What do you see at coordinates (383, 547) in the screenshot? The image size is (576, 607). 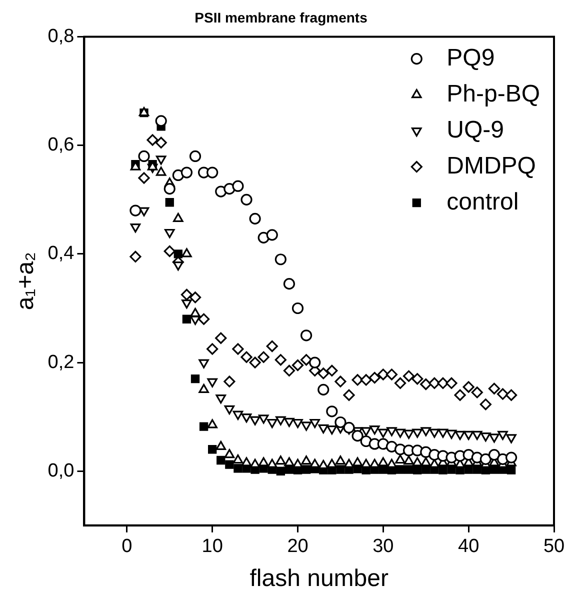 I see `x-tick-label: 30` at bounding box center [383, 547].